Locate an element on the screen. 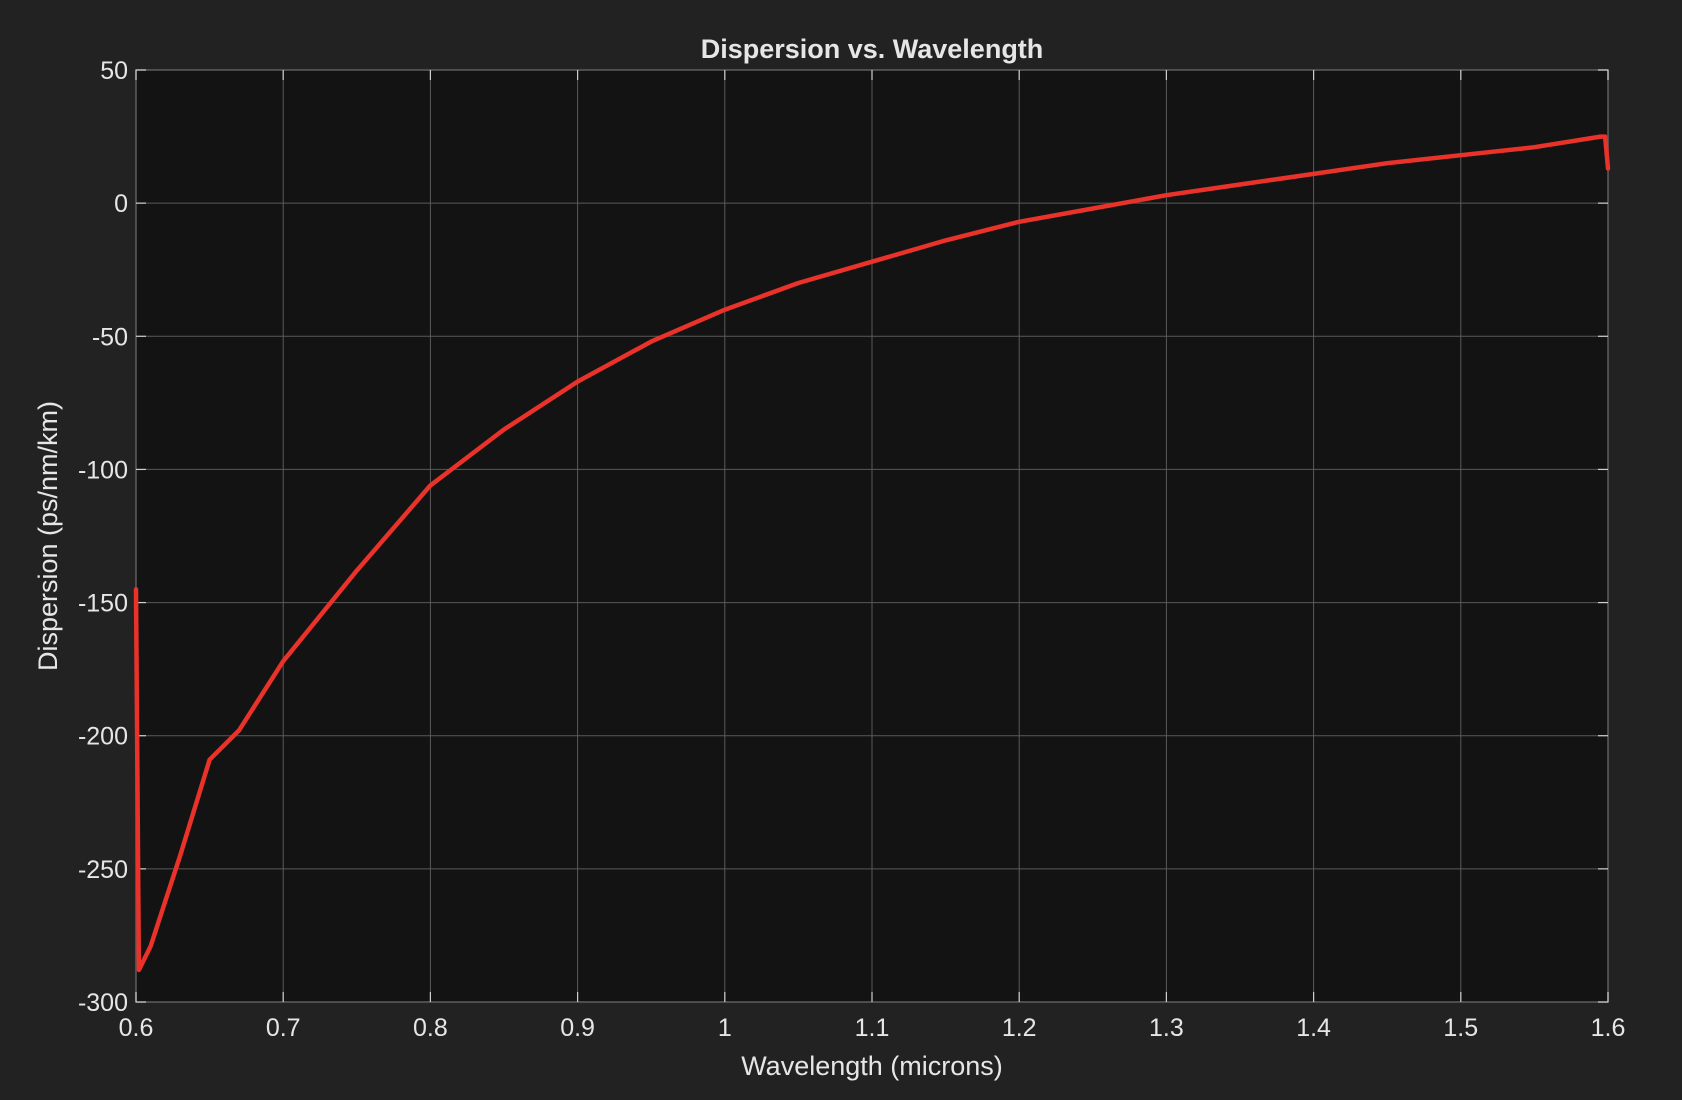 The image size is (1682, 1100). x-tick-label: 0.7 is located at coordinates (283, 1028).